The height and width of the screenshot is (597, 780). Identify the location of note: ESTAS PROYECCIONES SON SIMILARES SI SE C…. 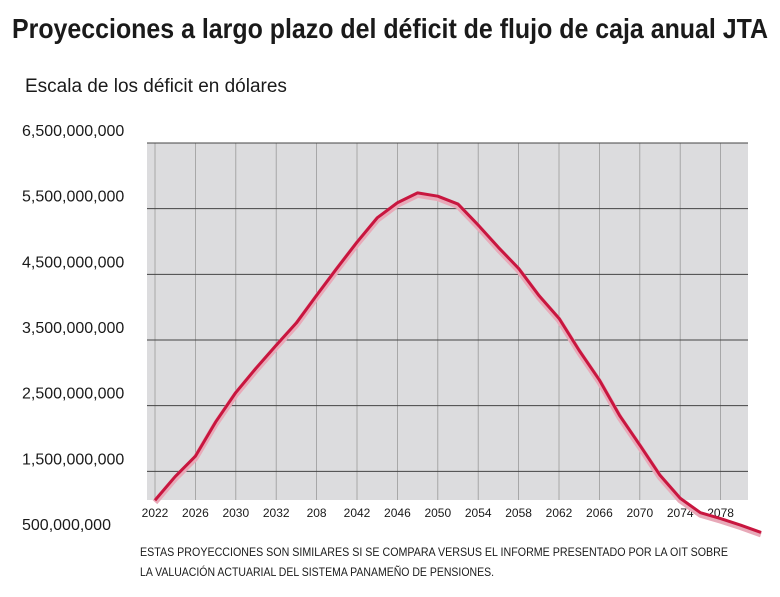
(434, 552).